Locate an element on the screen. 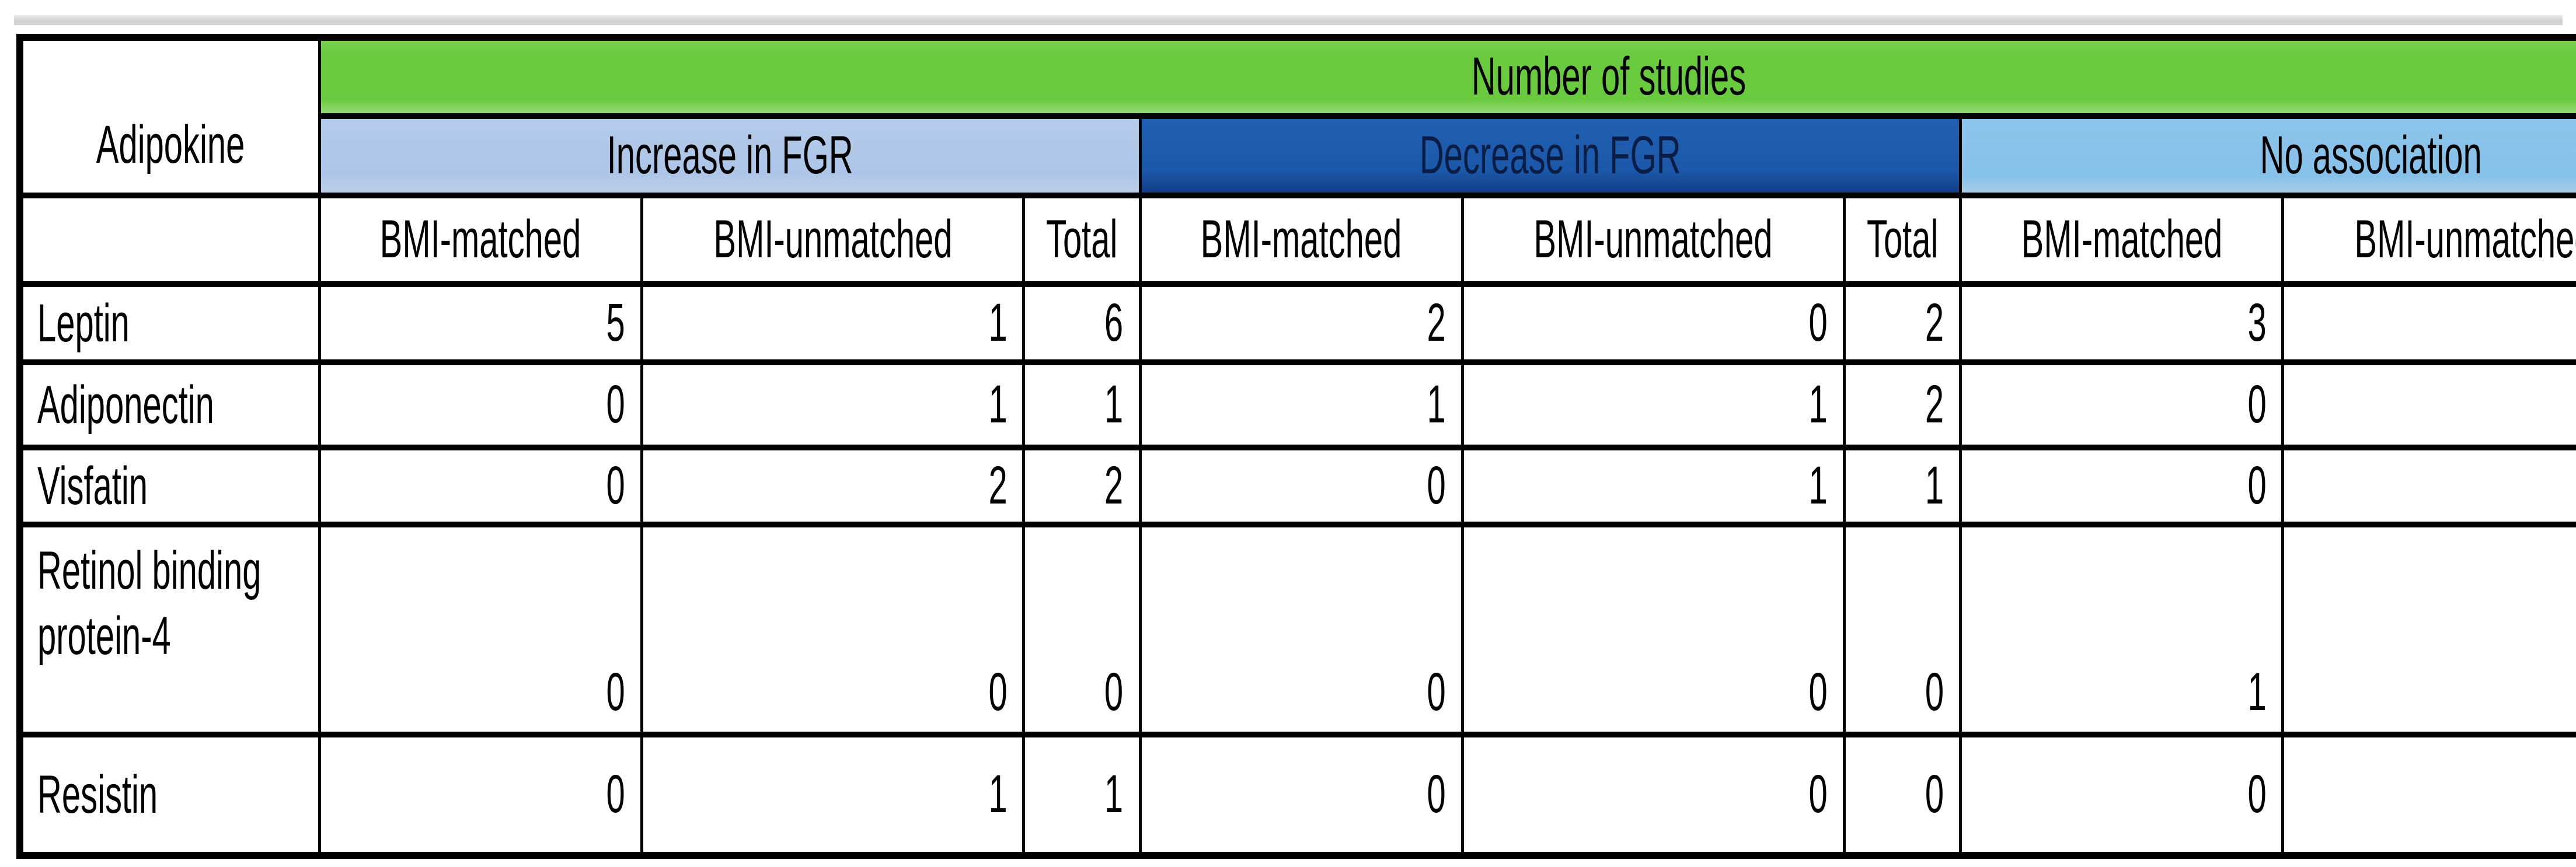 The width and height of the screenshot is (2576, 867). group-header-no-association: No association is located at coordinates (2268, 155).